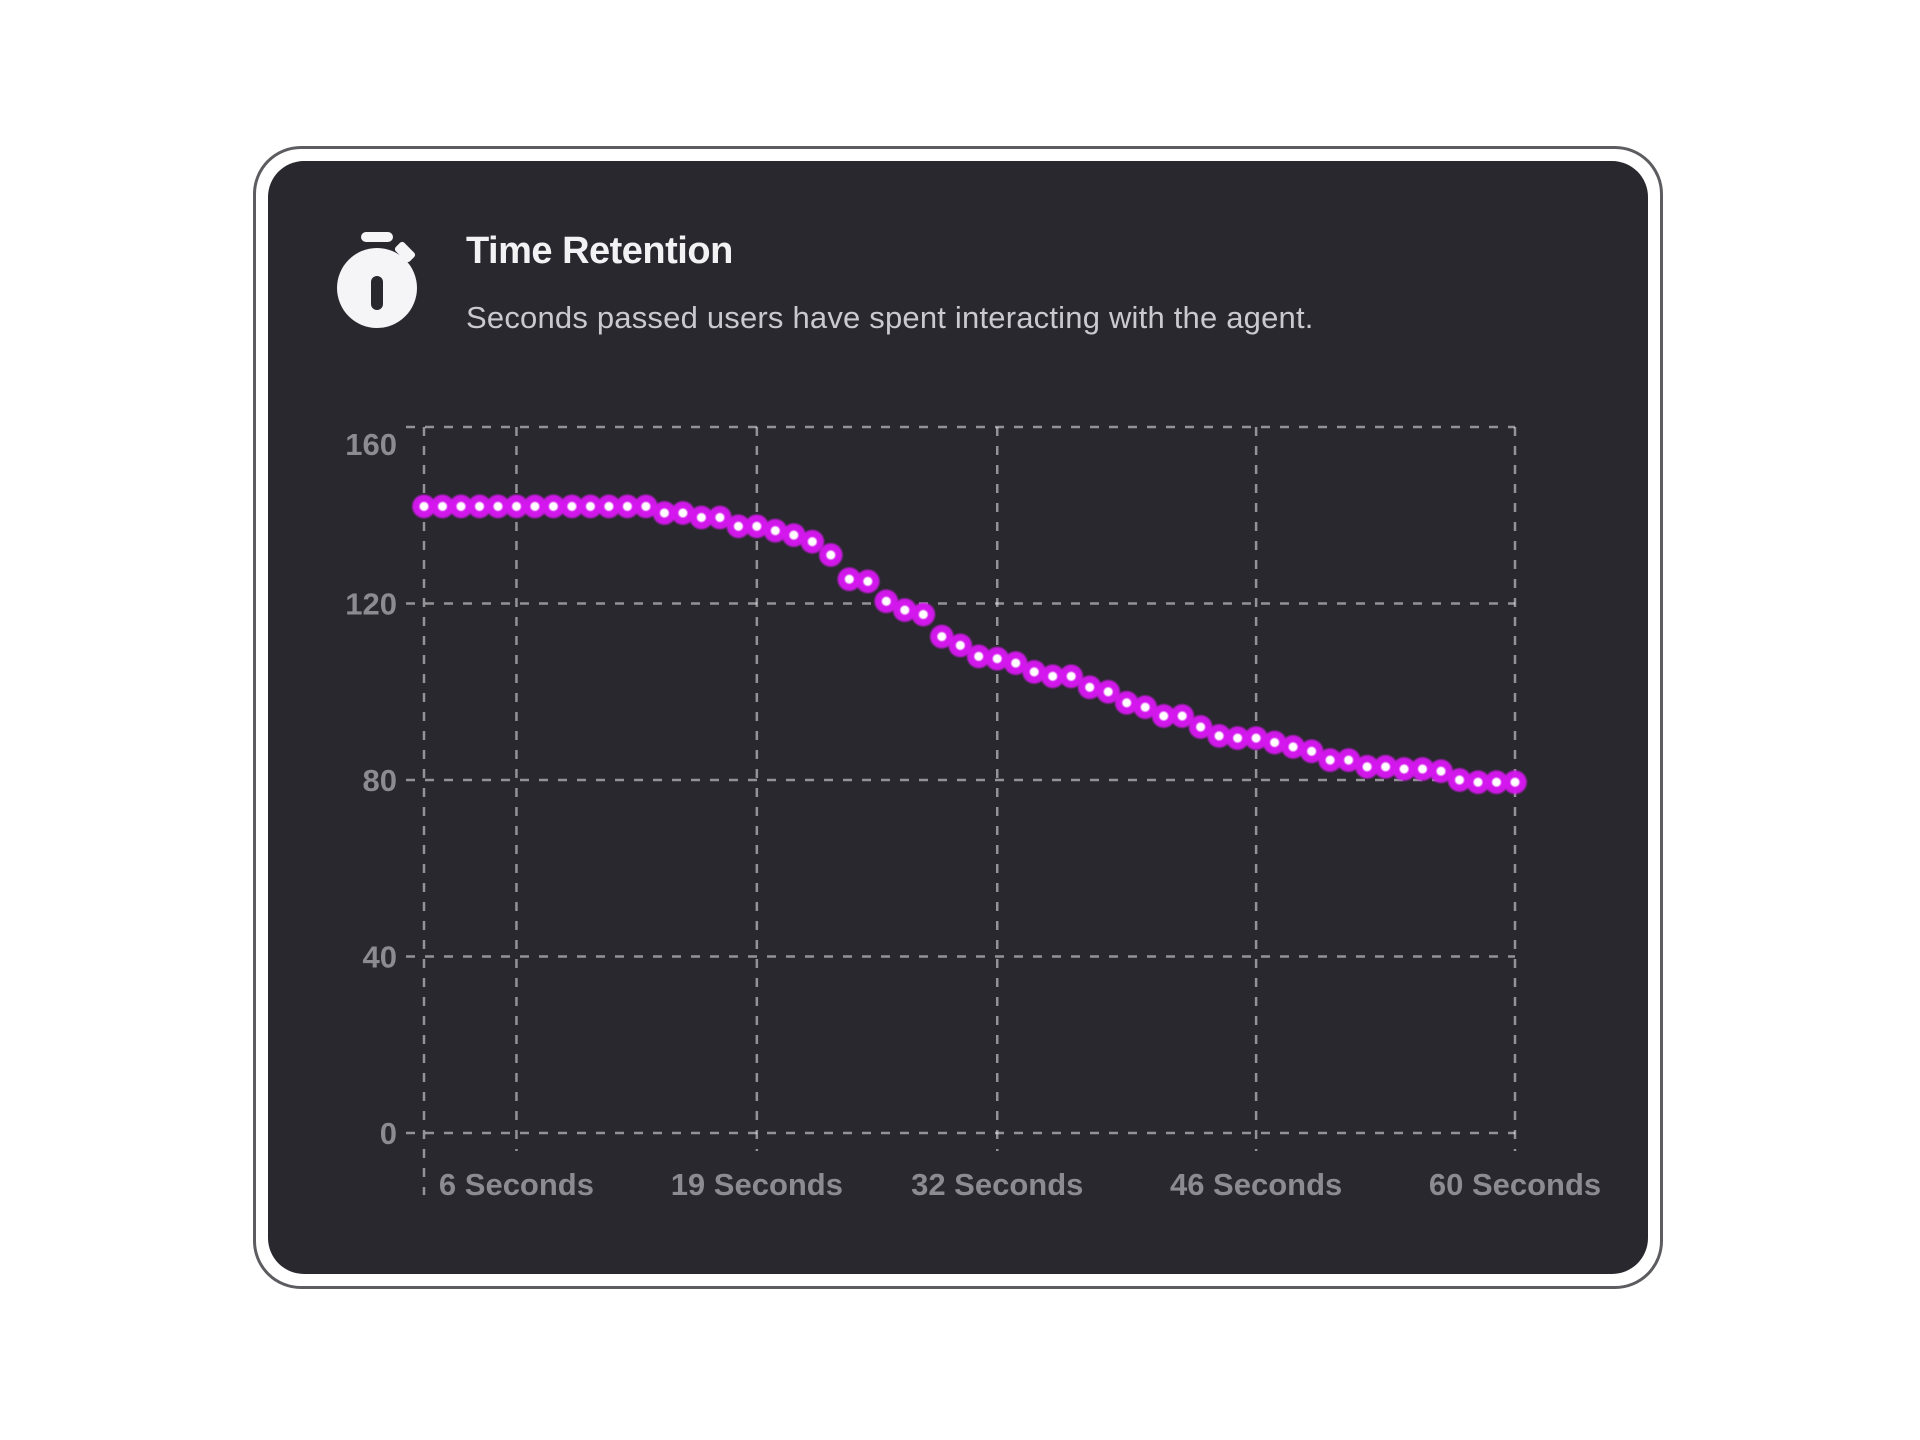 This screenshot has height=1440, width=1920. Describe the element at coordinates (1515, 1184) in the screenshot. I see `x-axis-label: 60 Seconds` at that location.